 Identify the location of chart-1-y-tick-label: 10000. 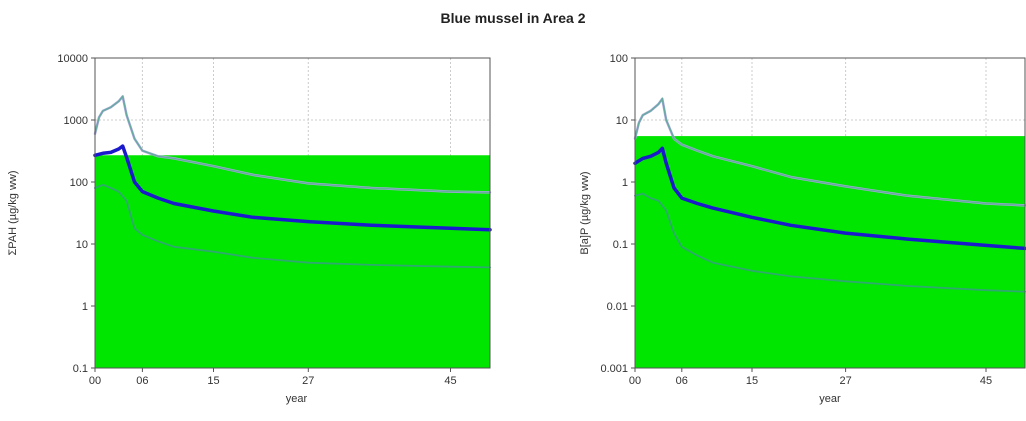
(72, 59).